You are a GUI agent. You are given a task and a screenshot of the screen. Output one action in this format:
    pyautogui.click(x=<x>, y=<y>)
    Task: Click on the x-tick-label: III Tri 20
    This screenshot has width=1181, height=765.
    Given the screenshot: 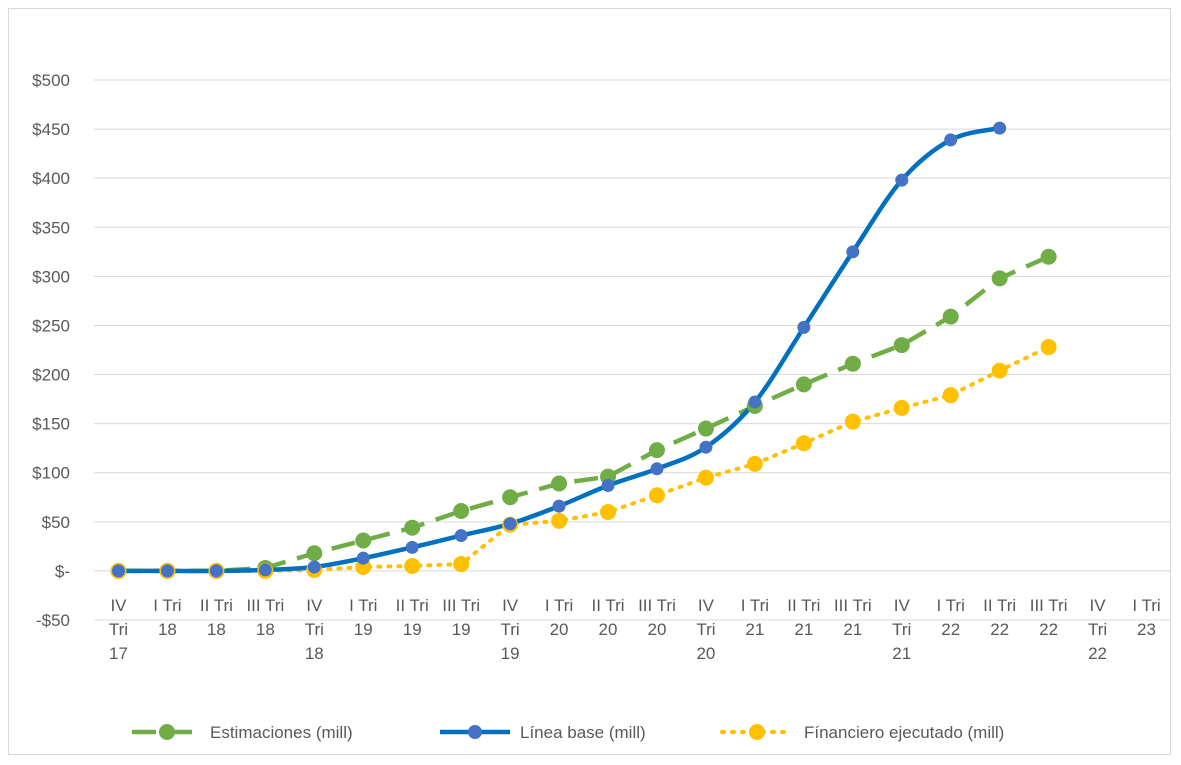 What is the action you would take?
    pyautogui.click(x=657, y=617)
    